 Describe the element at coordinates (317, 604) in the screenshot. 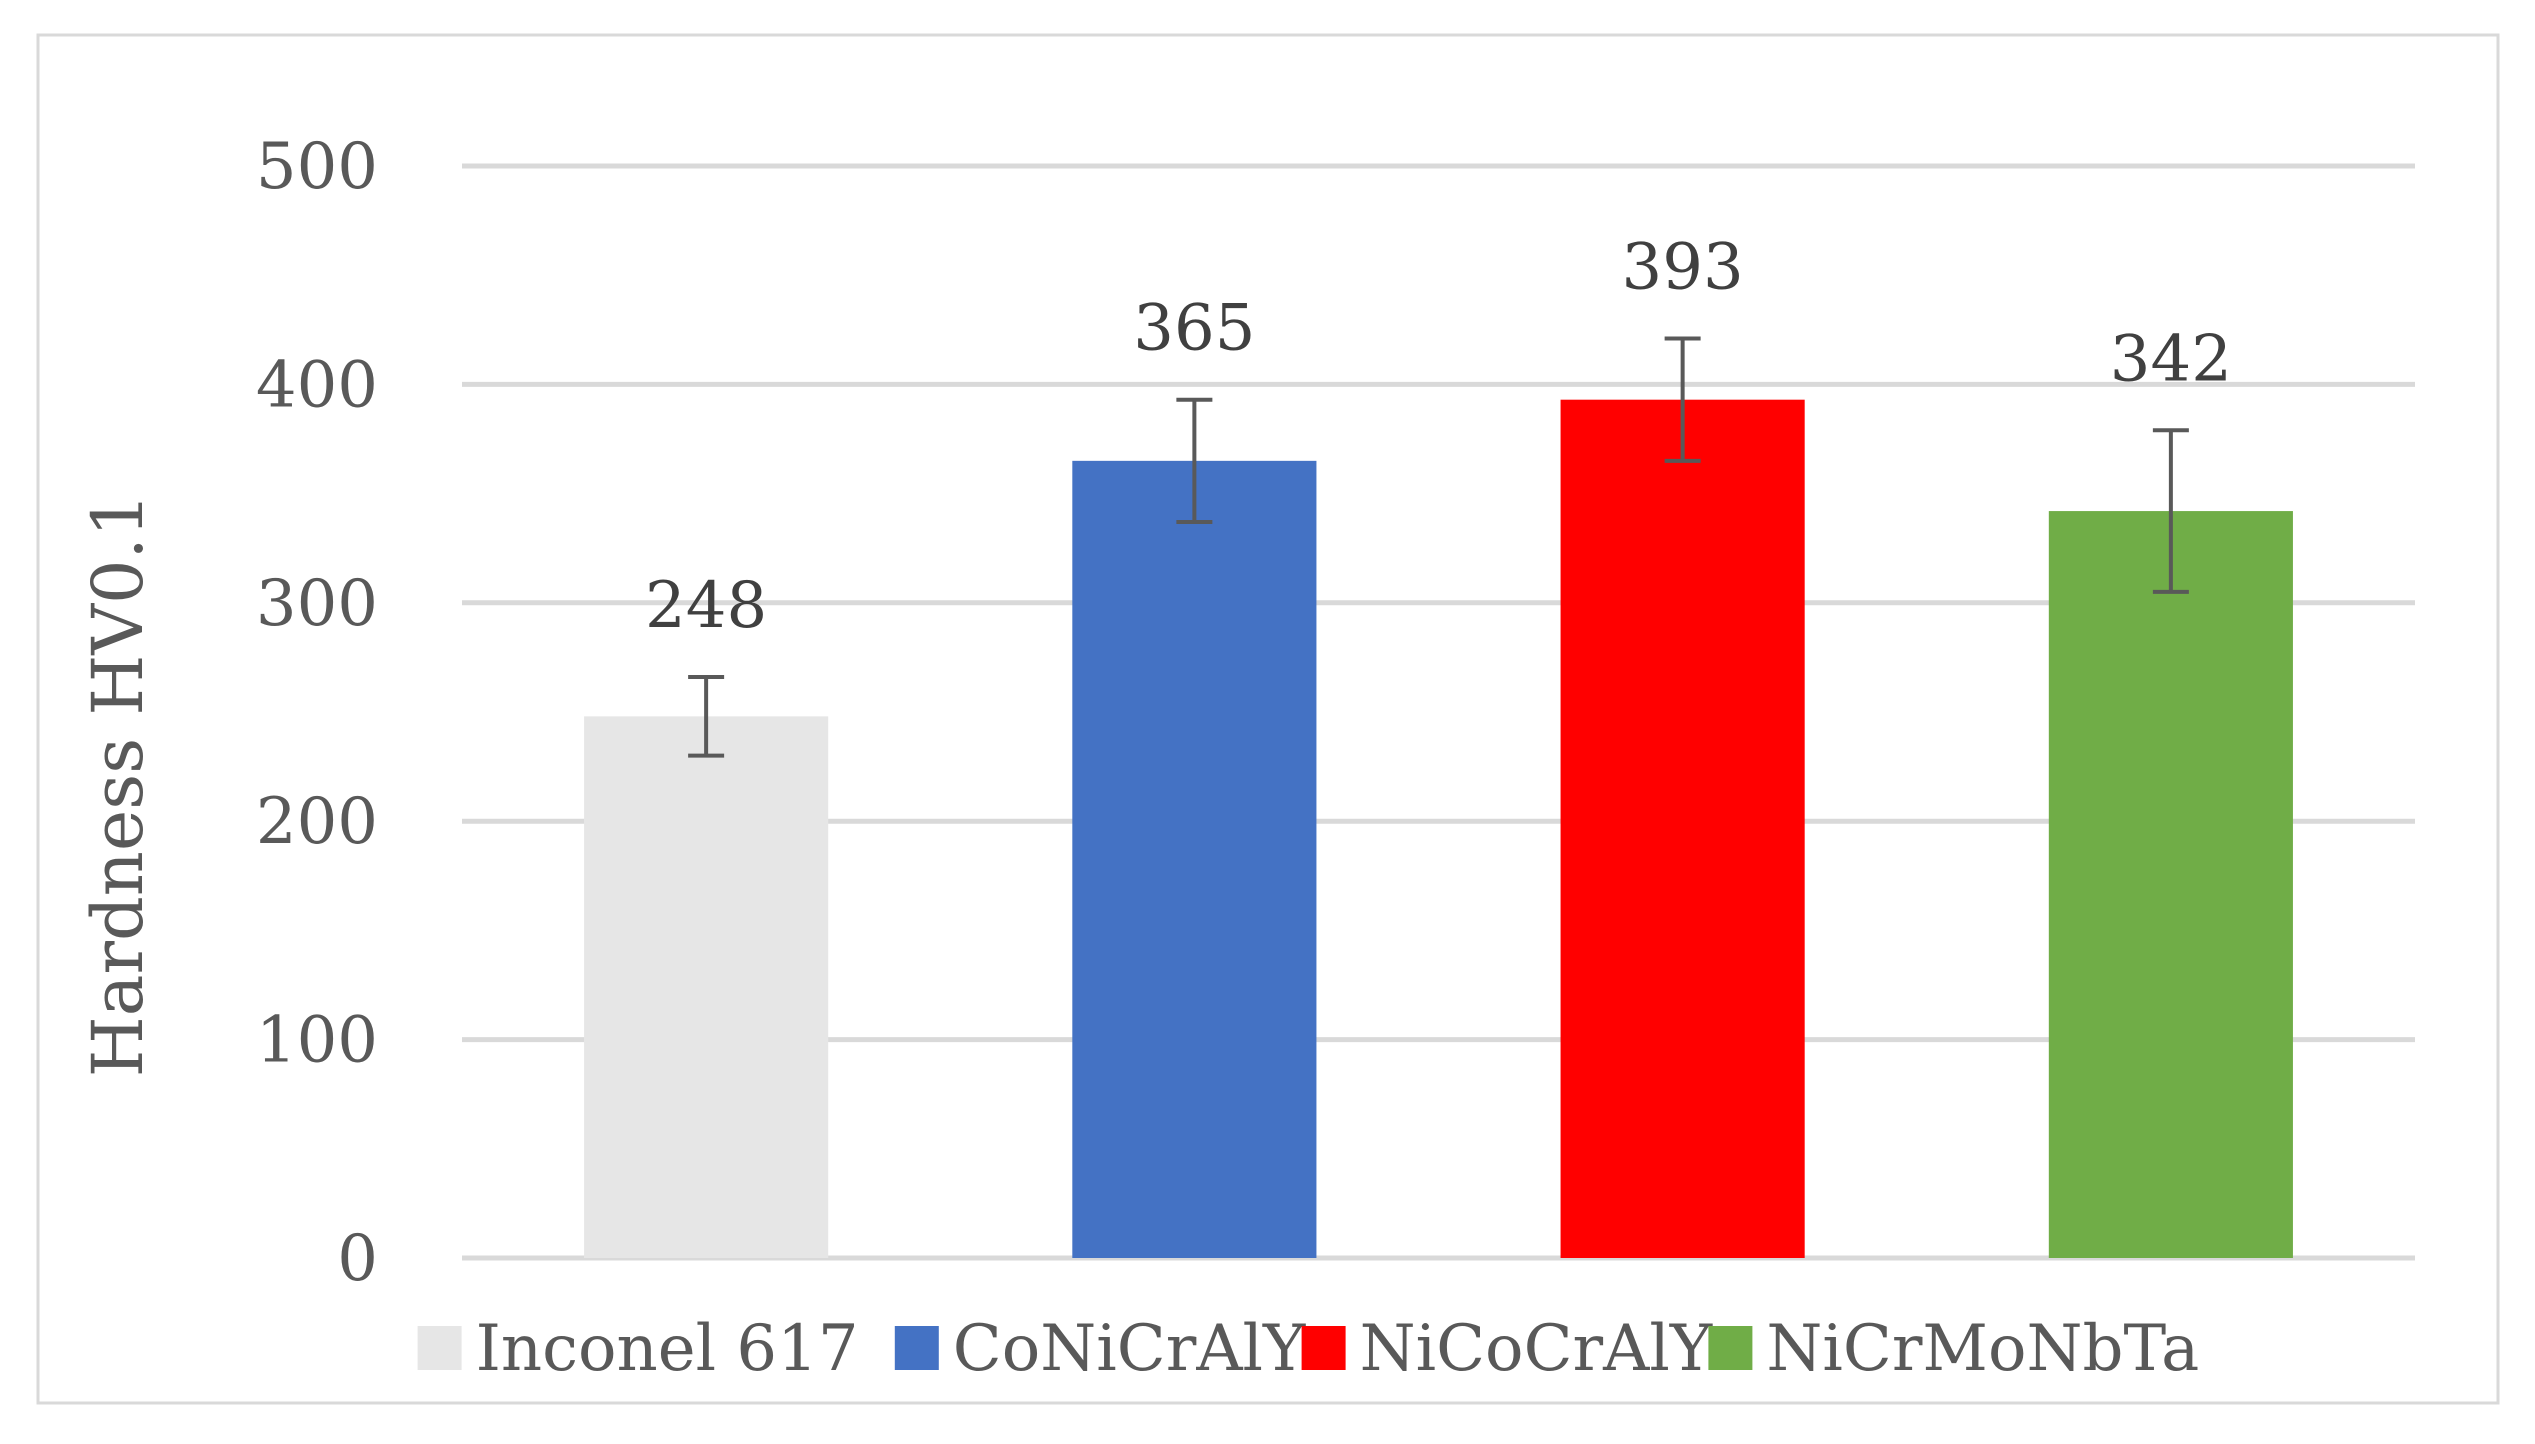

I see `y-tick-label: 300` at that location.